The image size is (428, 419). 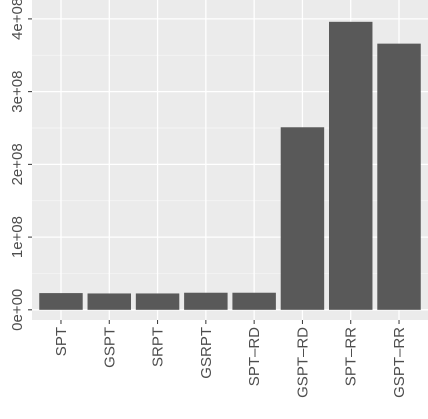 What do you see at coordinates (254, 356) in the screenshot?
I see `x-tick-label: SPT–RD` at bounding box center [254, 356].